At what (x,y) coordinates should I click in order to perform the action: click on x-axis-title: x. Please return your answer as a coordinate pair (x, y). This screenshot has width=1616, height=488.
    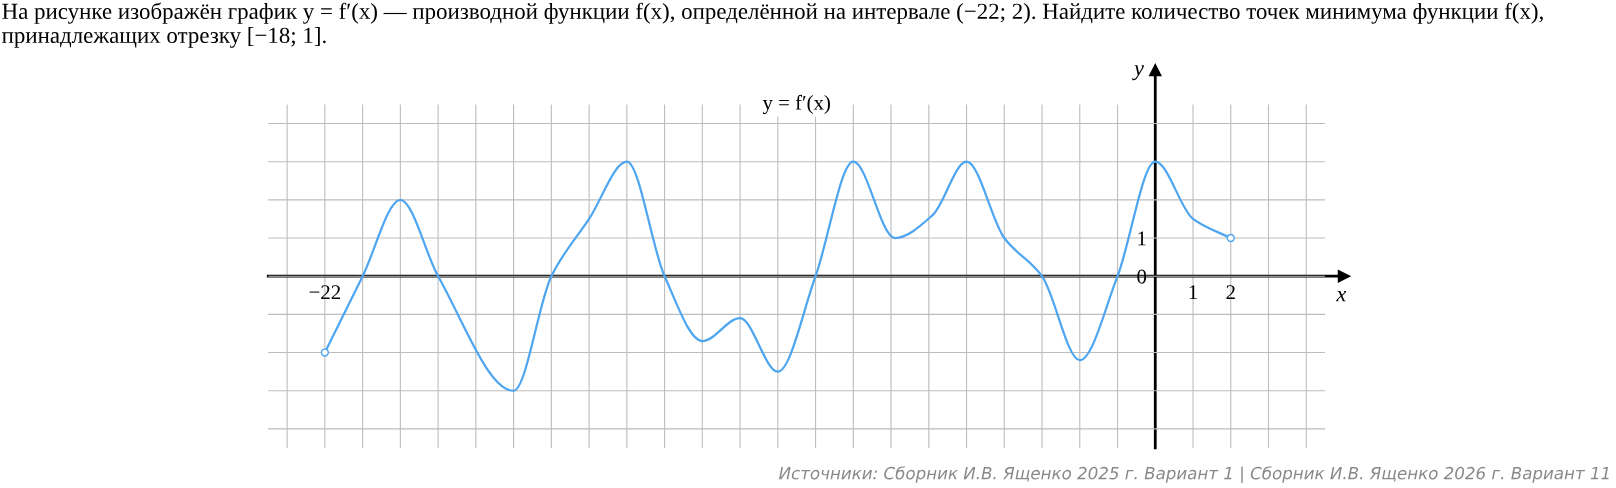
    Looking at the image, I should click on (1341, 296).